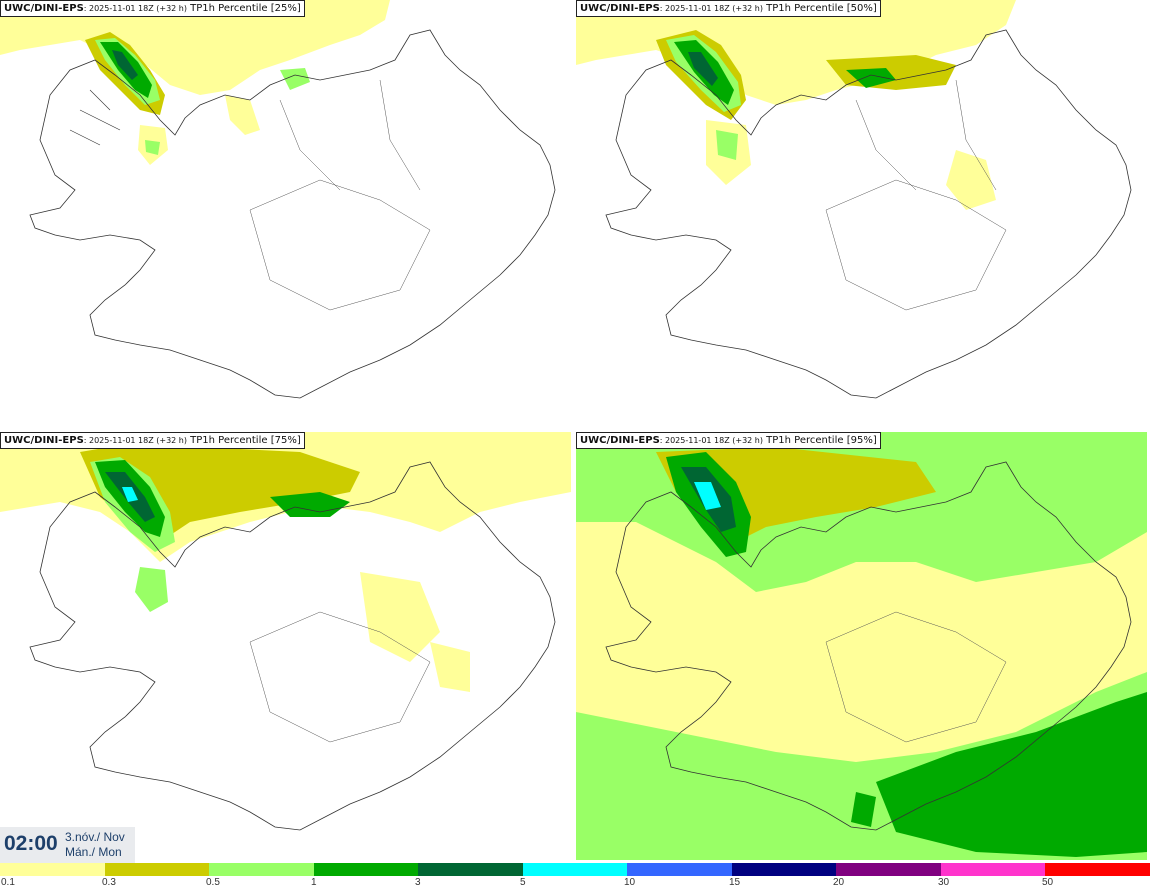 The image size is (1150, 891). I want to click on legend-label: 5, so click(523, 882).